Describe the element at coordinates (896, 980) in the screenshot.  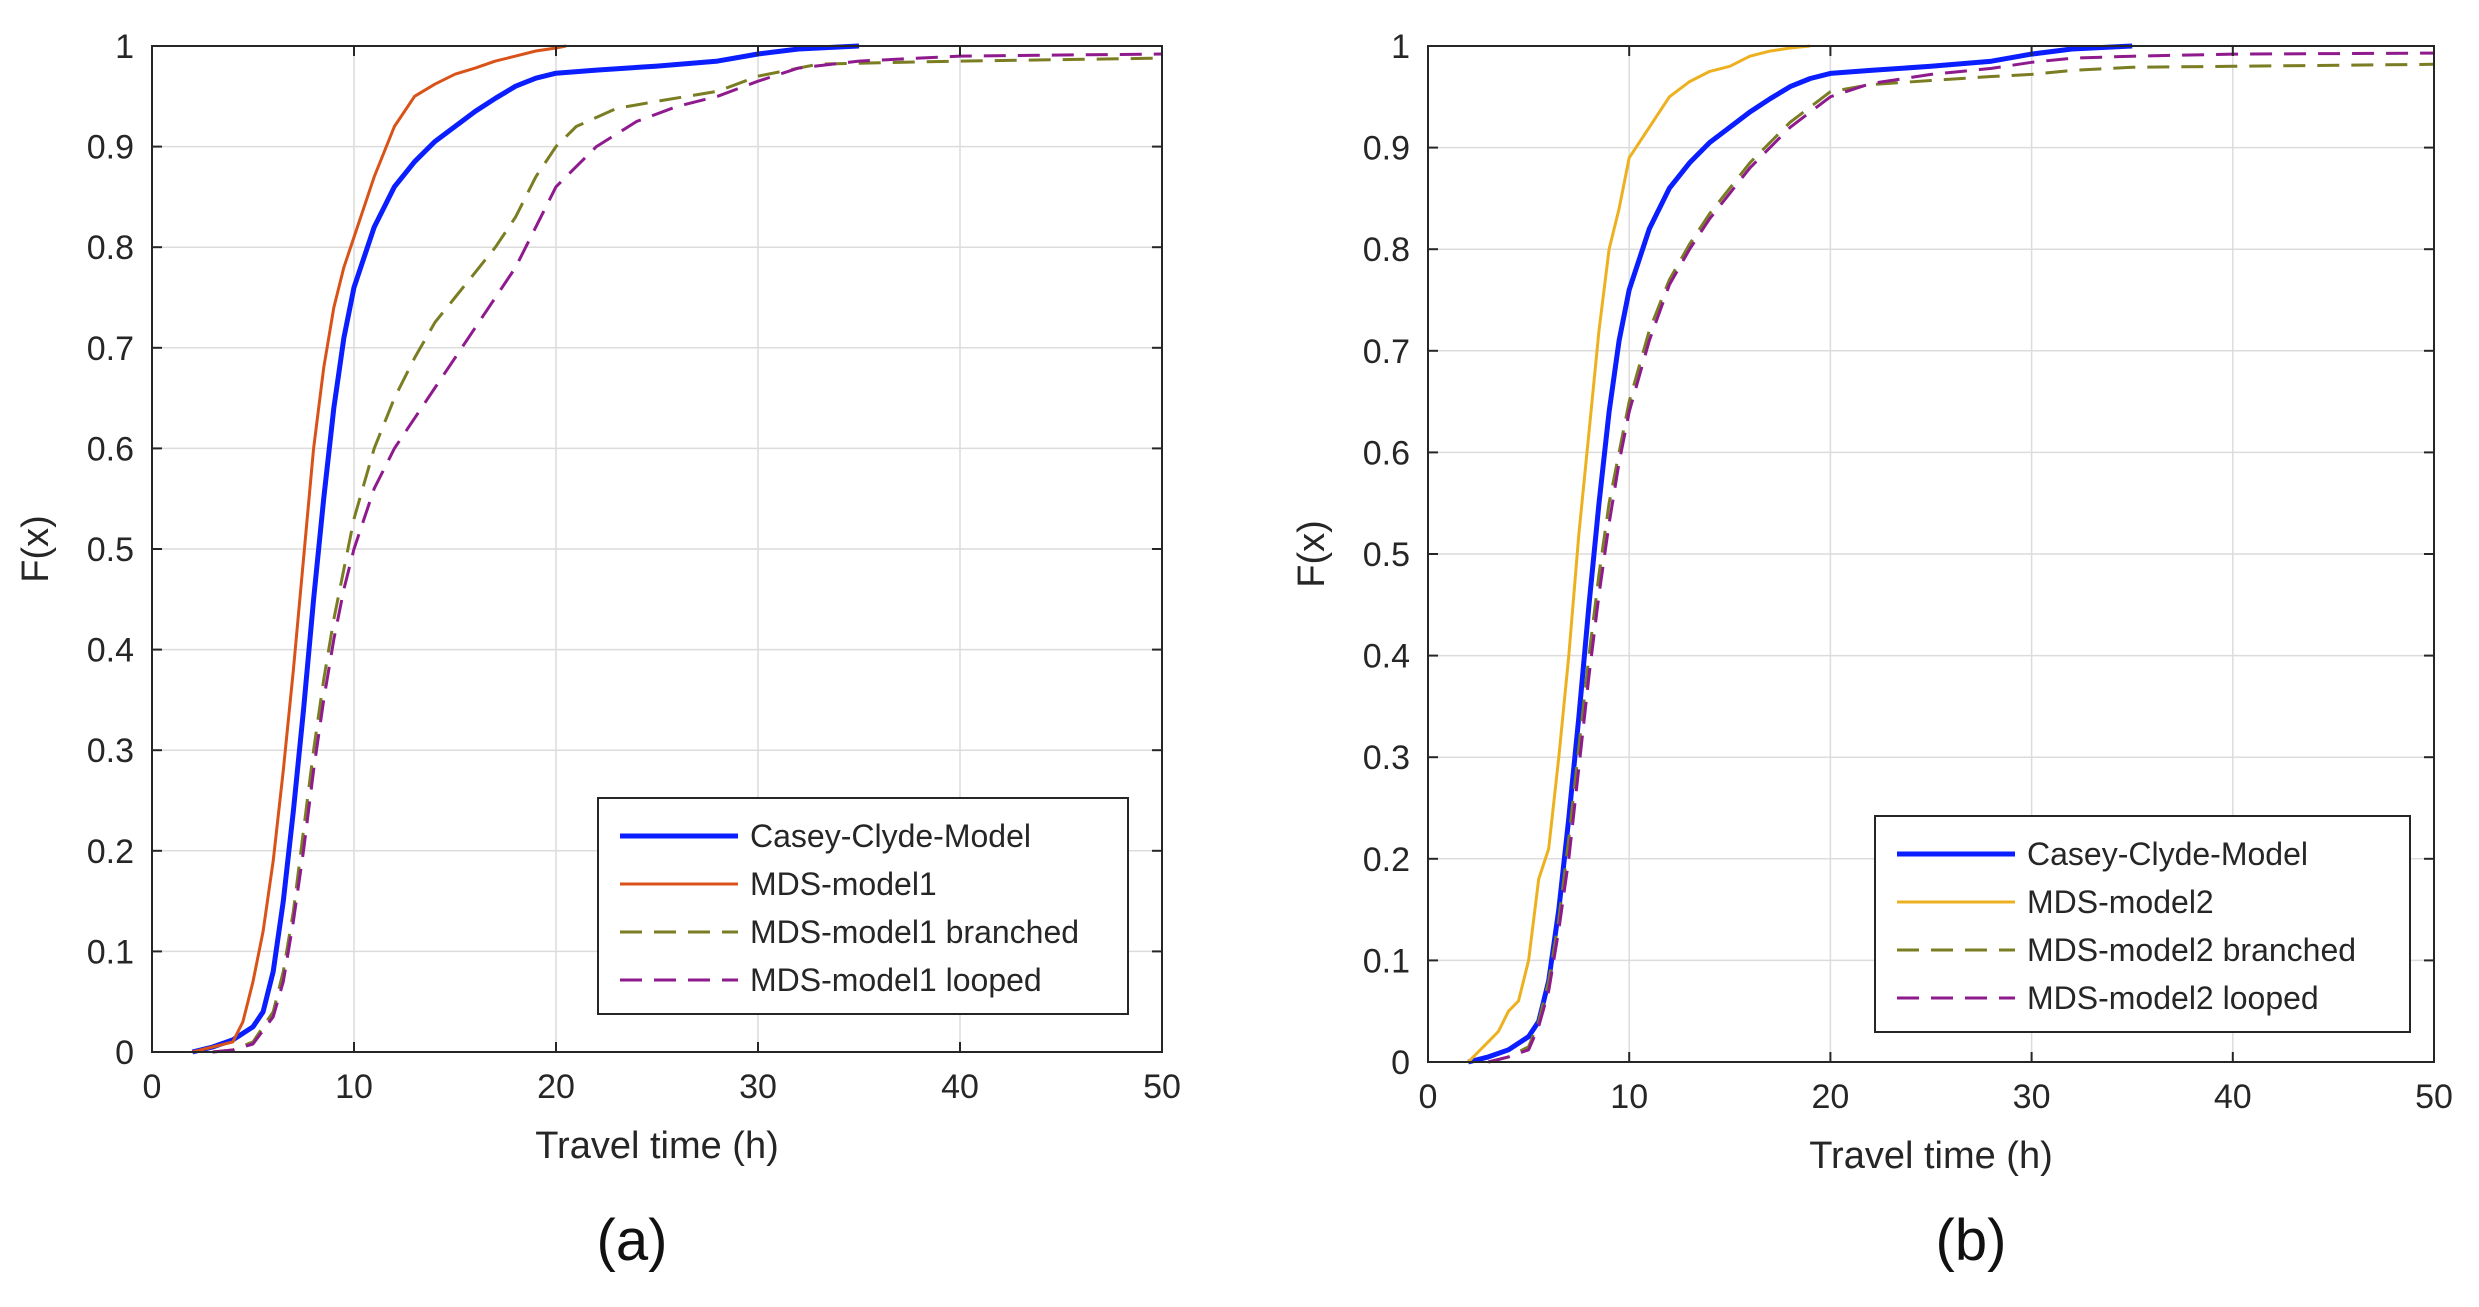
I see `legend-entry-label: MDS-model1 looped` at that location.